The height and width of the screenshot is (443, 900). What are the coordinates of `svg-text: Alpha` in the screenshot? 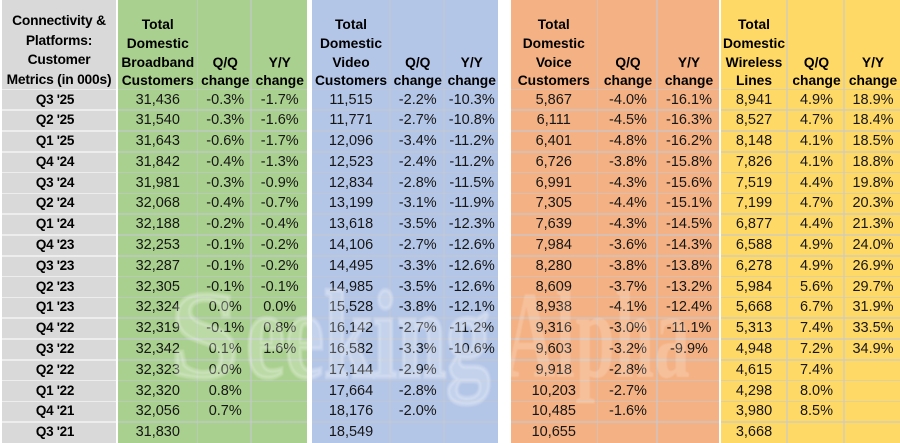 It's located at (597, 336).